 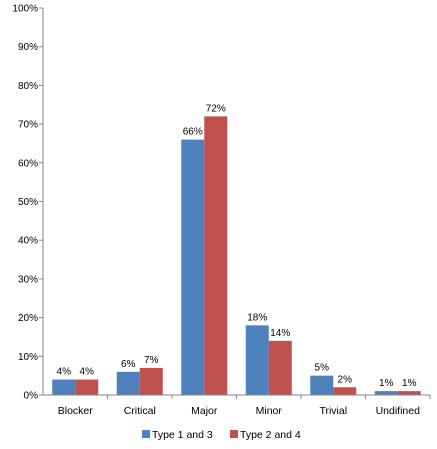 What do you see at coordinates (270, 435) in the screenshot?
I see `legend-label-series-2: Type 2 and 4` at bounding box center [270, 435].